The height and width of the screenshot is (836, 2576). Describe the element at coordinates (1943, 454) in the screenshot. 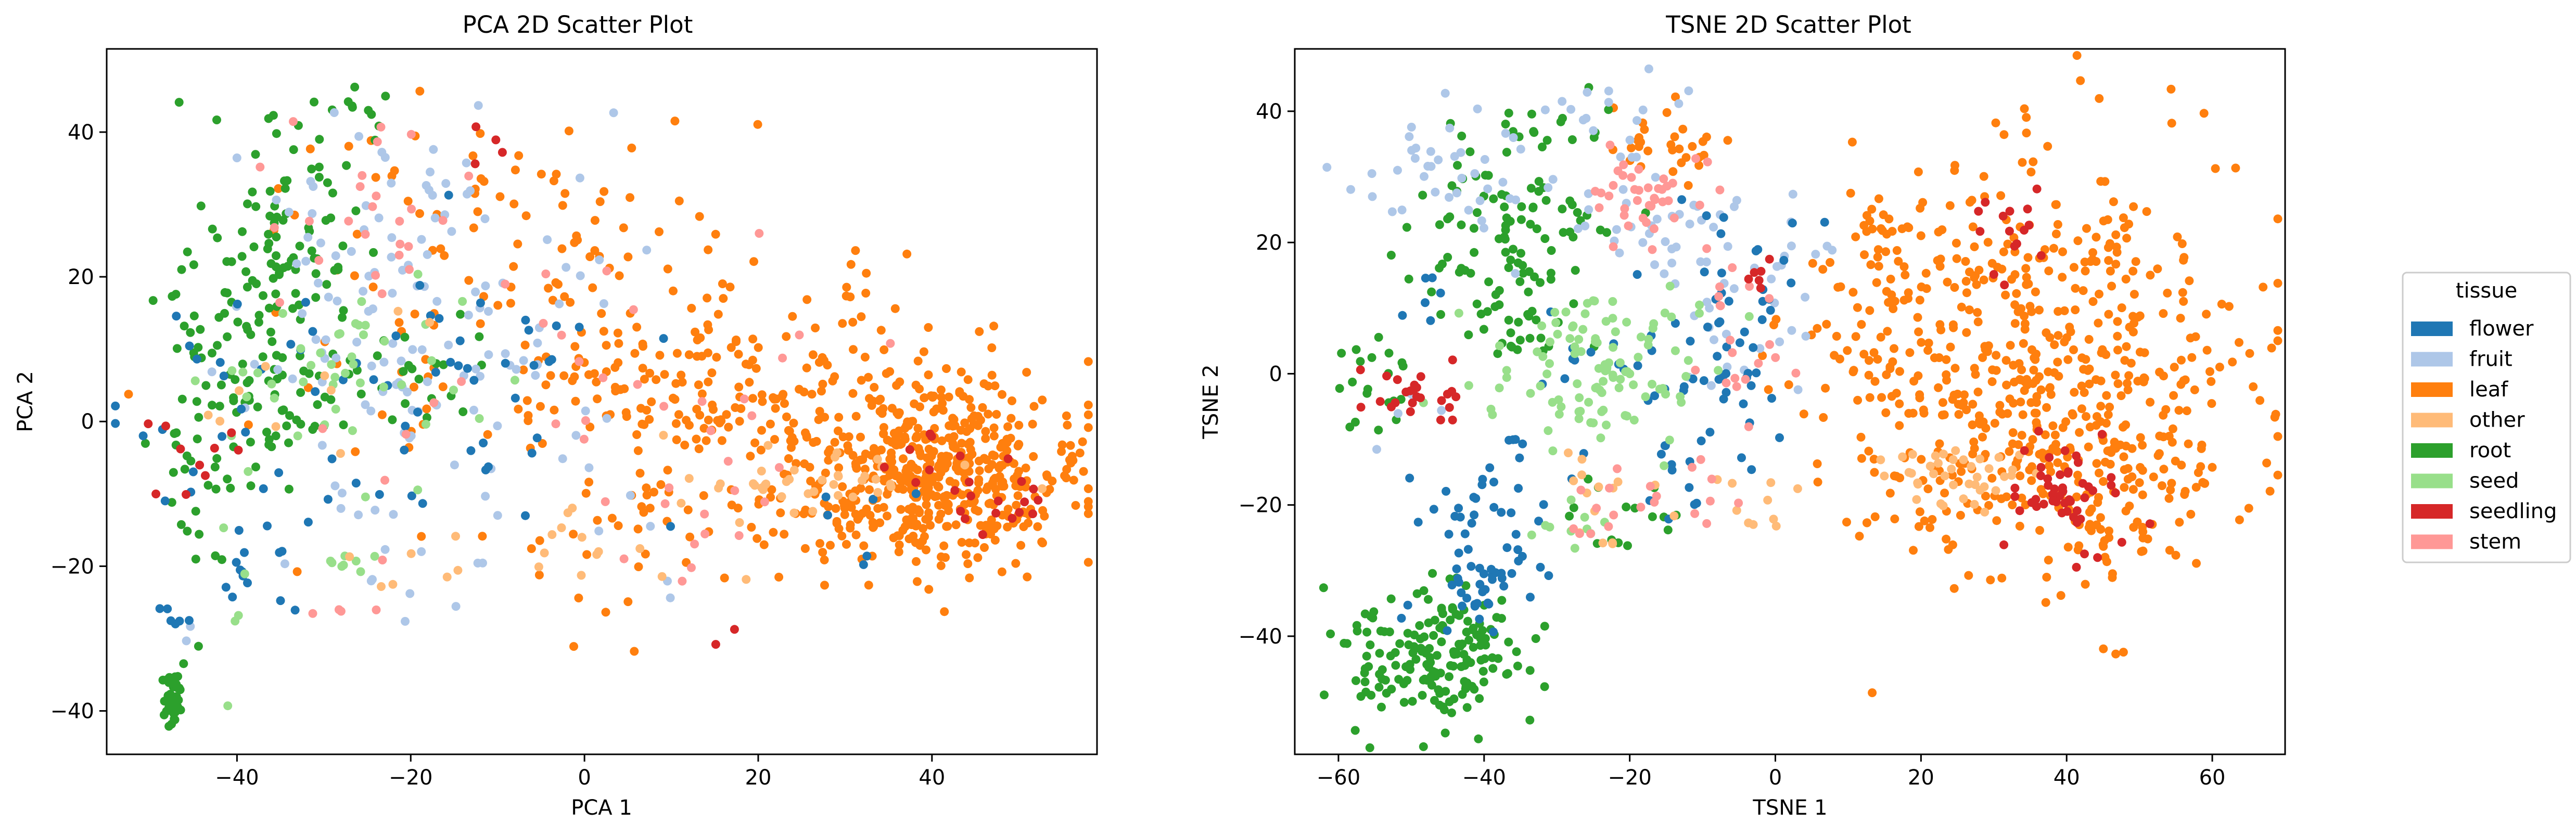

I see `tsne-point-other` at that location.